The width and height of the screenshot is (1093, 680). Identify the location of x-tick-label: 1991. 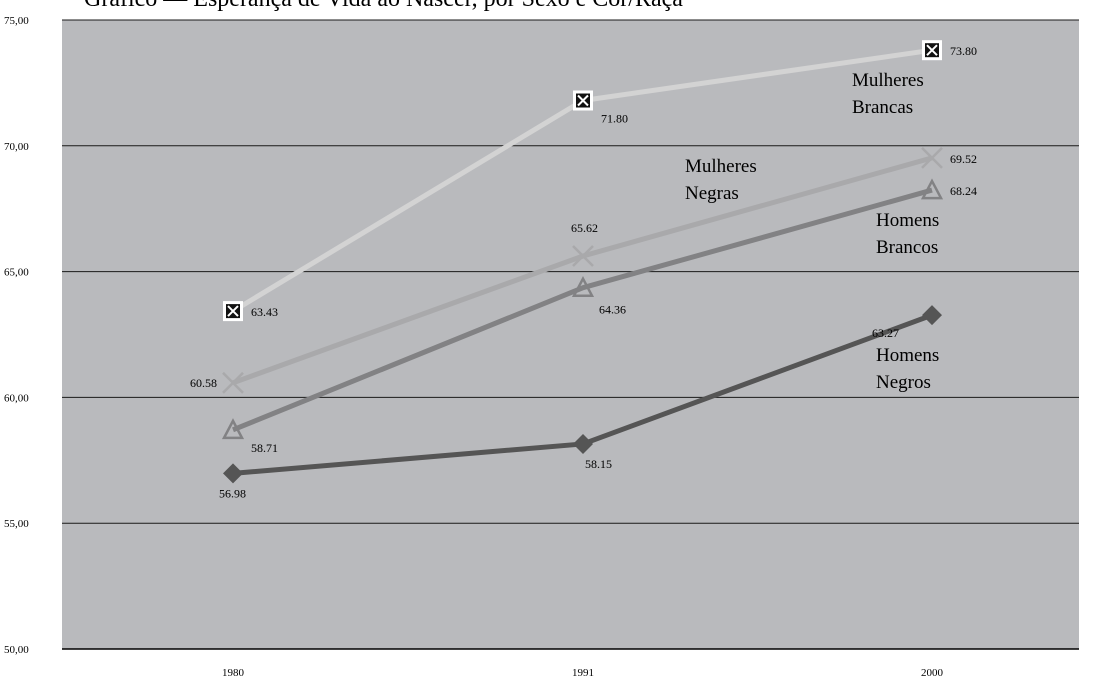
(583, 673).